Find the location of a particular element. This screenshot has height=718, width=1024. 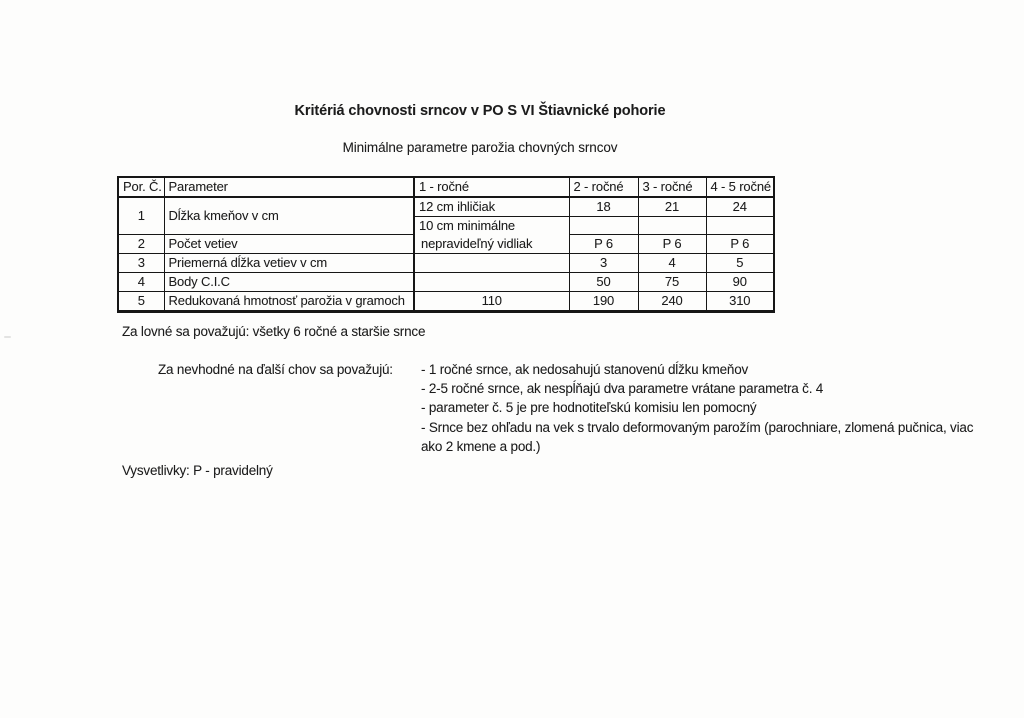

table-row: 10 cm minimálne nepravideľný vidliak is located at coordinates (446, 235).